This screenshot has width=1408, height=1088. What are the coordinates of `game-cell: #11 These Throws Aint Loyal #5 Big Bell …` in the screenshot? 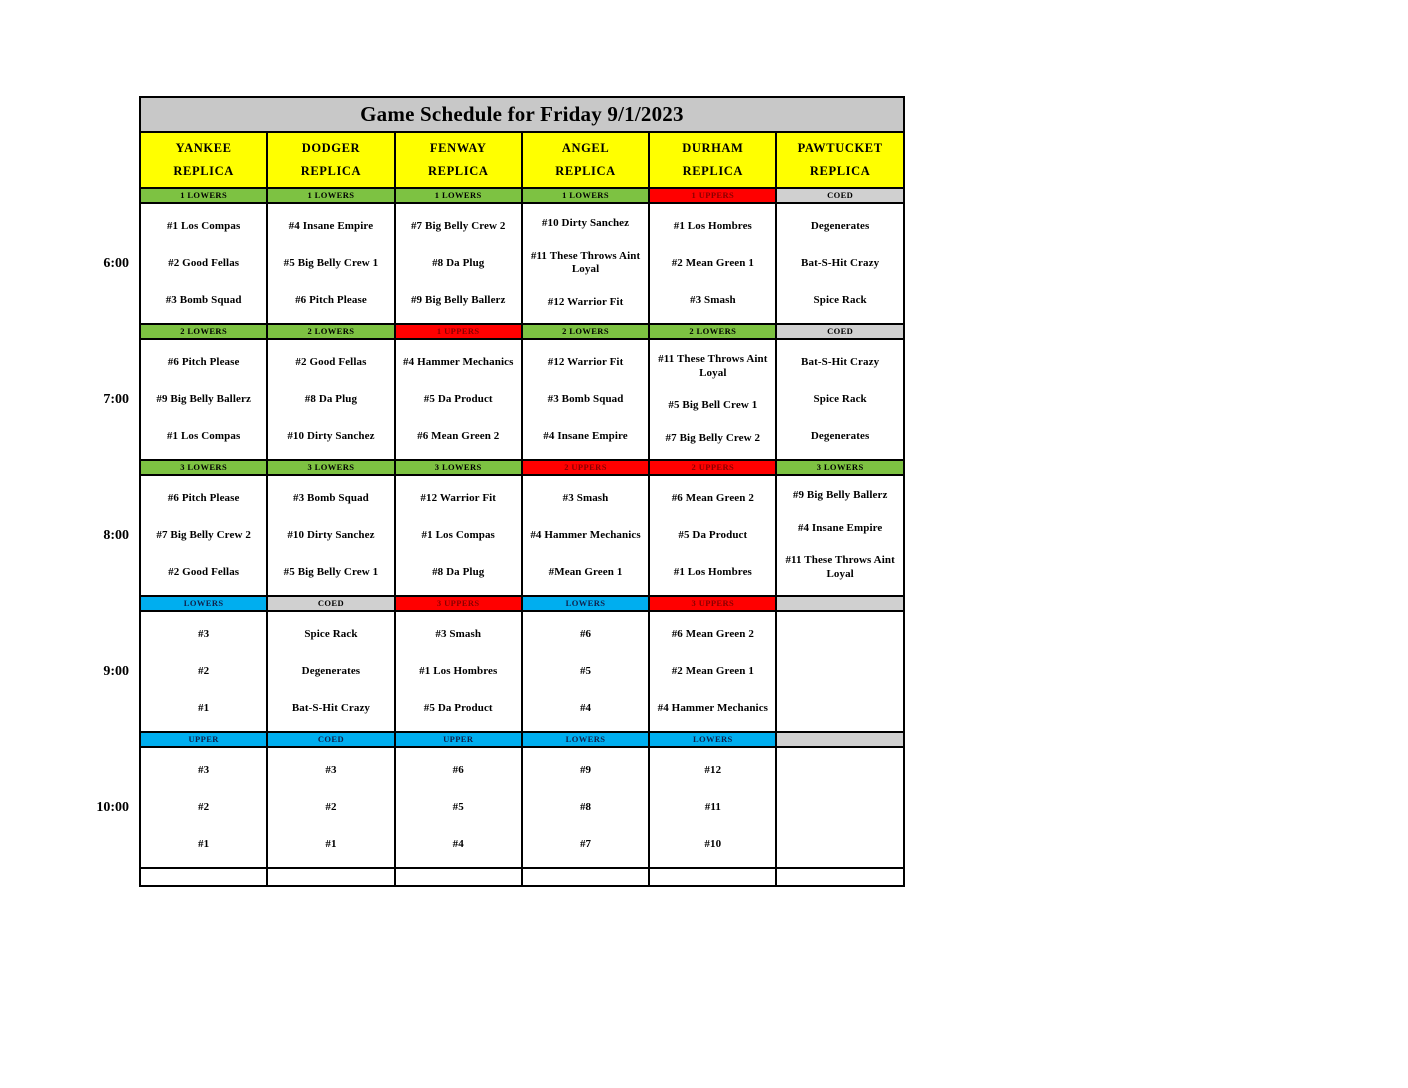 It's located at (713, 399).